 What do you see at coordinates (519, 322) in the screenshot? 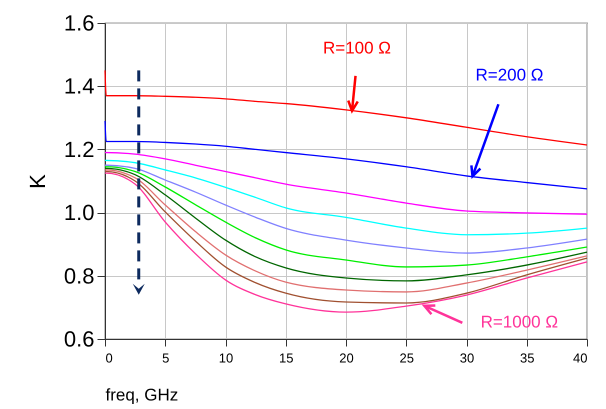
I see `annotation: R=1000 Ω` at bounding box center [519, 322].